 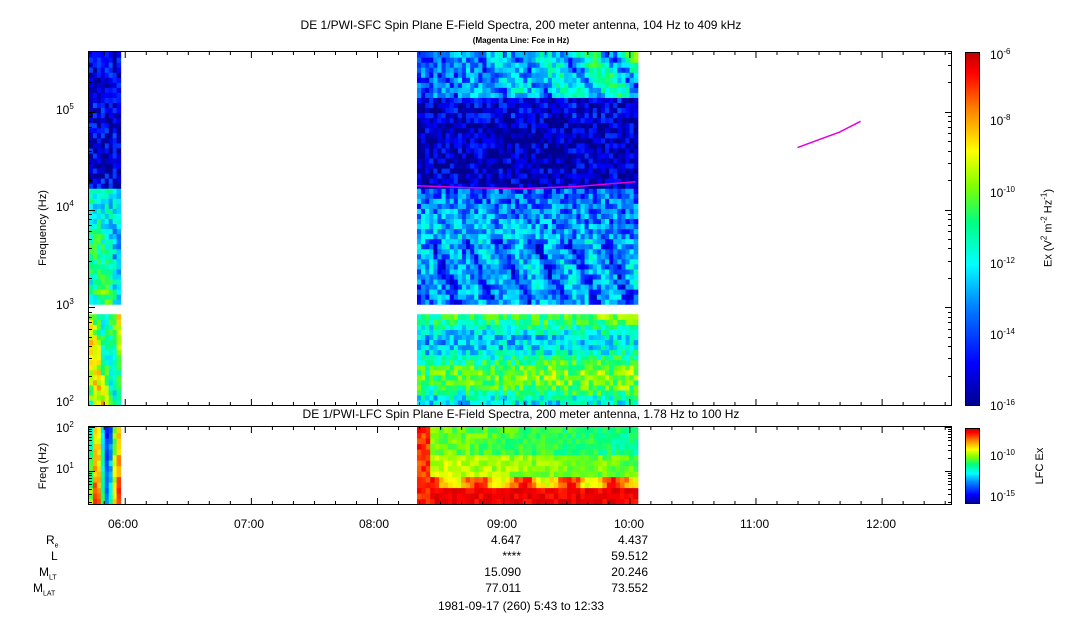 What do you see at coordinates (1002, 455) in the screenshot?
I see `lfc-cbar-tick-1e-10: 10-10` at bounding box center [1002, 455].